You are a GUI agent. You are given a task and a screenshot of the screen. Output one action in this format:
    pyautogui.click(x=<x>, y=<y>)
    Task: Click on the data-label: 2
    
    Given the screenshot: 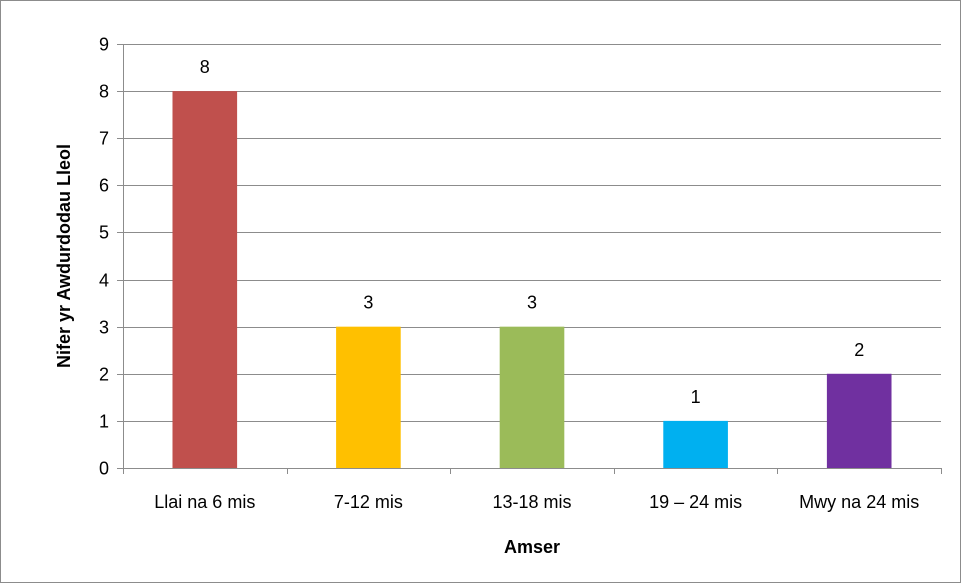 What is the action you would take?
    pyautogui.click(x=859, y=350)
    